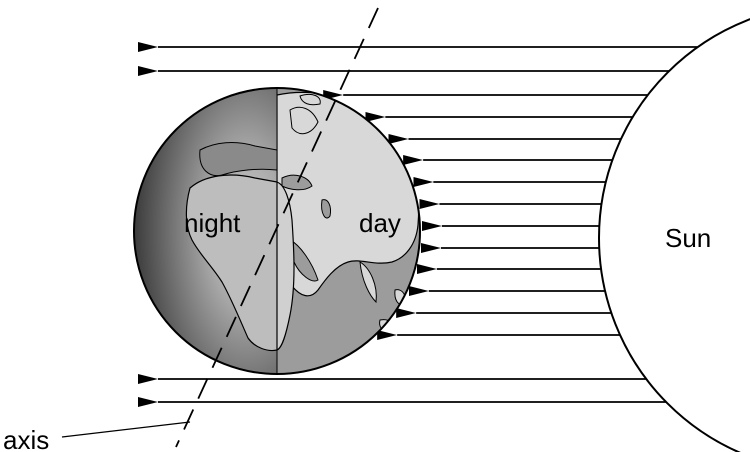 This screenshot has height=452, width=750. I want to click on day-label: day, so click(380, 223).